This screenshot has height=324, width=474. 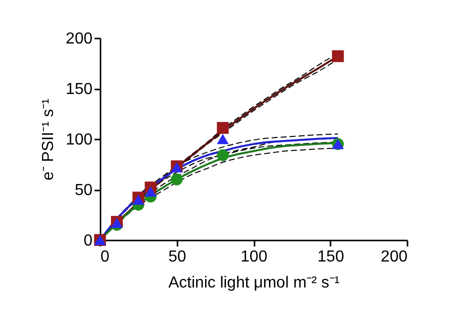 What do you see at coordinates (88, 241) in the screenshot?
I see `y-tick-label: 0` at bounding box center [88, 241].